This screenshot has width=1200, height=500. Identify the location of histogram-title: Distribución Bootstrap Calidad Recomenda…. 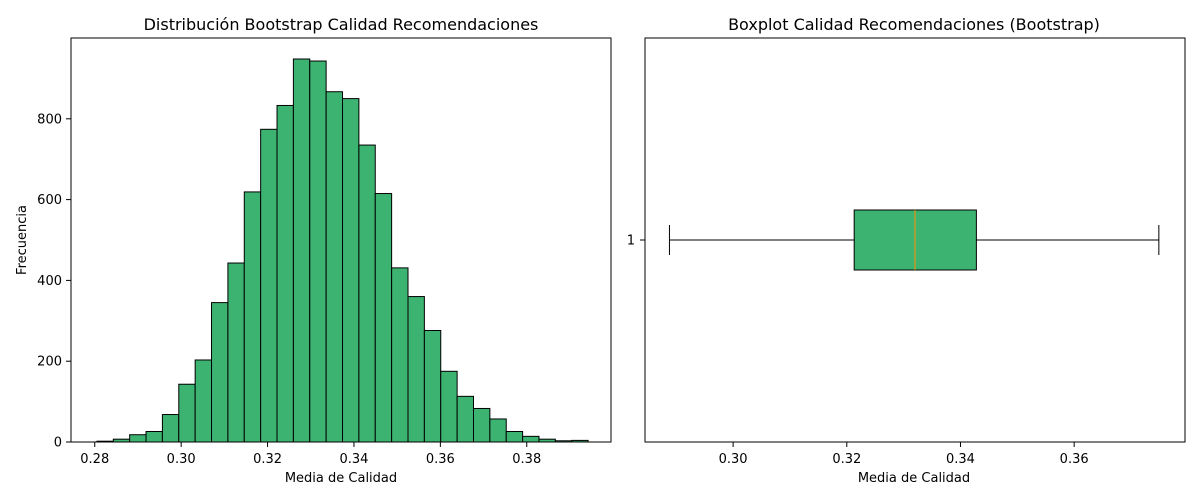
(341, 24).